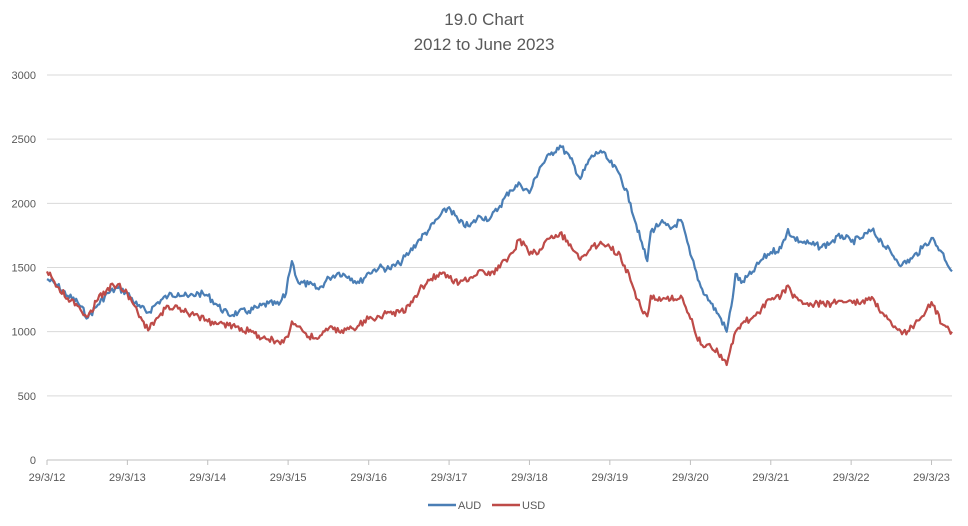 The image size is (968, 526). Describe the element at coordinates (24, 269) in the screenshot. I see `y-tick-label: 1500` at that location.